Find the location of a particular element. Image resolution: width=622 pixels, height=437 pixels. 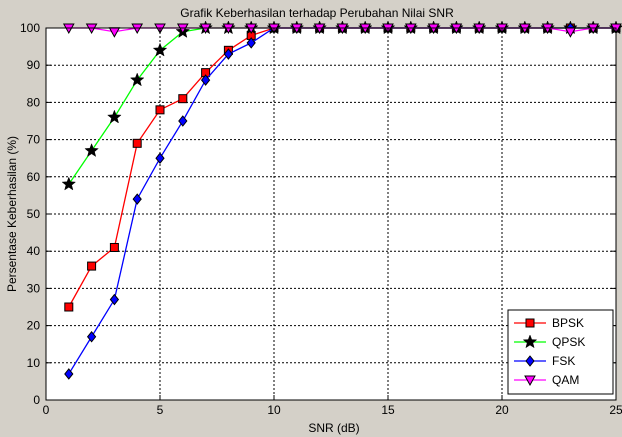

x-tick-label: 15 is located at coordinates (388, 410).